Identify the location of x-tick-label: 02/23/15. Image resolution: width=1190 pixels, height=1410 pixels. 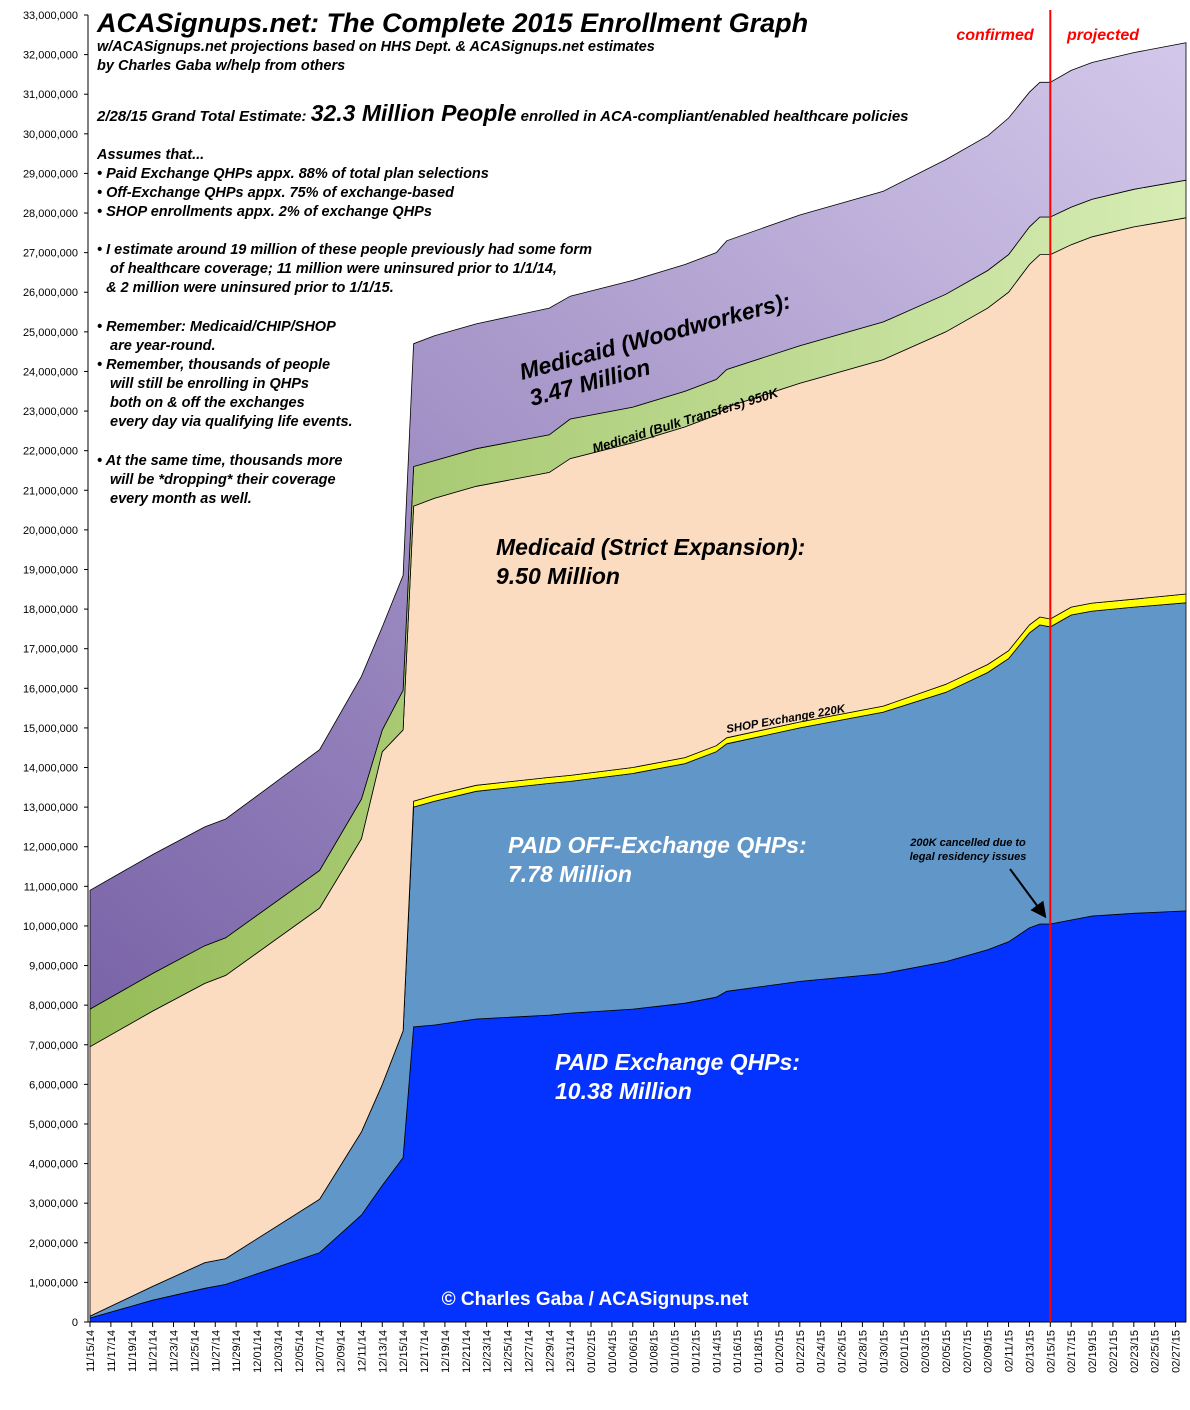
(1135, 1351).